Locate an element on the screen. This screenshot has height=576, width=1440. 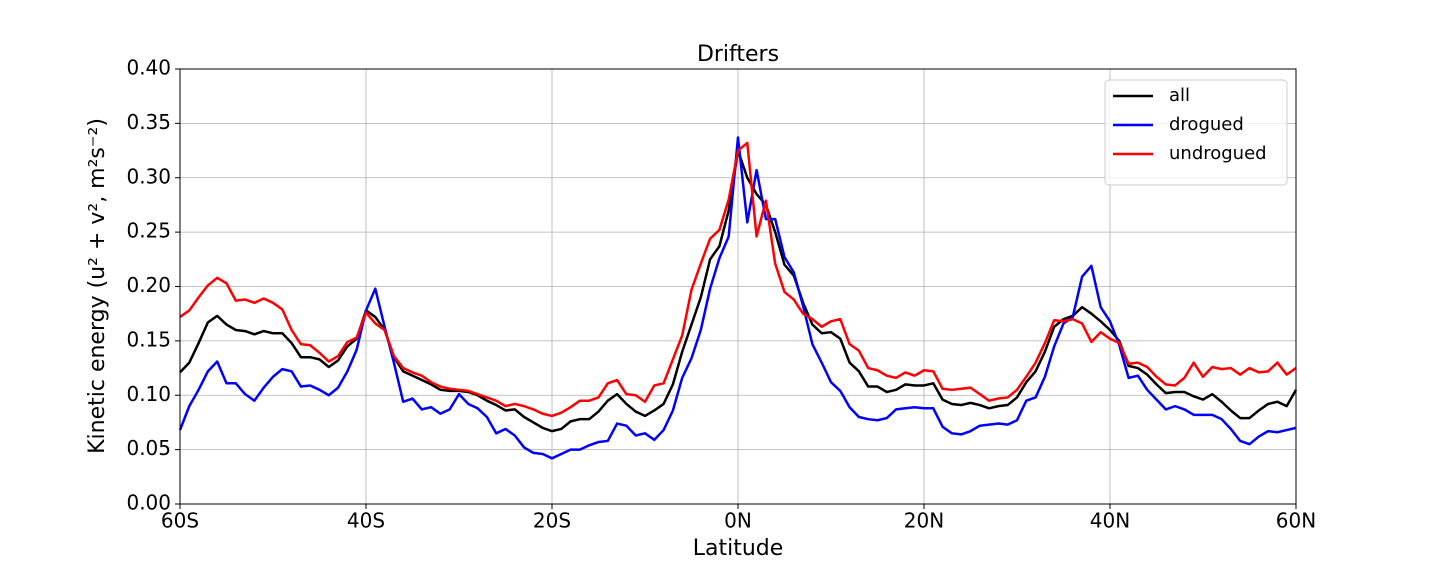
y-axis-label: Kinetic energy (u² + v², m²s⁻²) is located at coordinates (97, 286).